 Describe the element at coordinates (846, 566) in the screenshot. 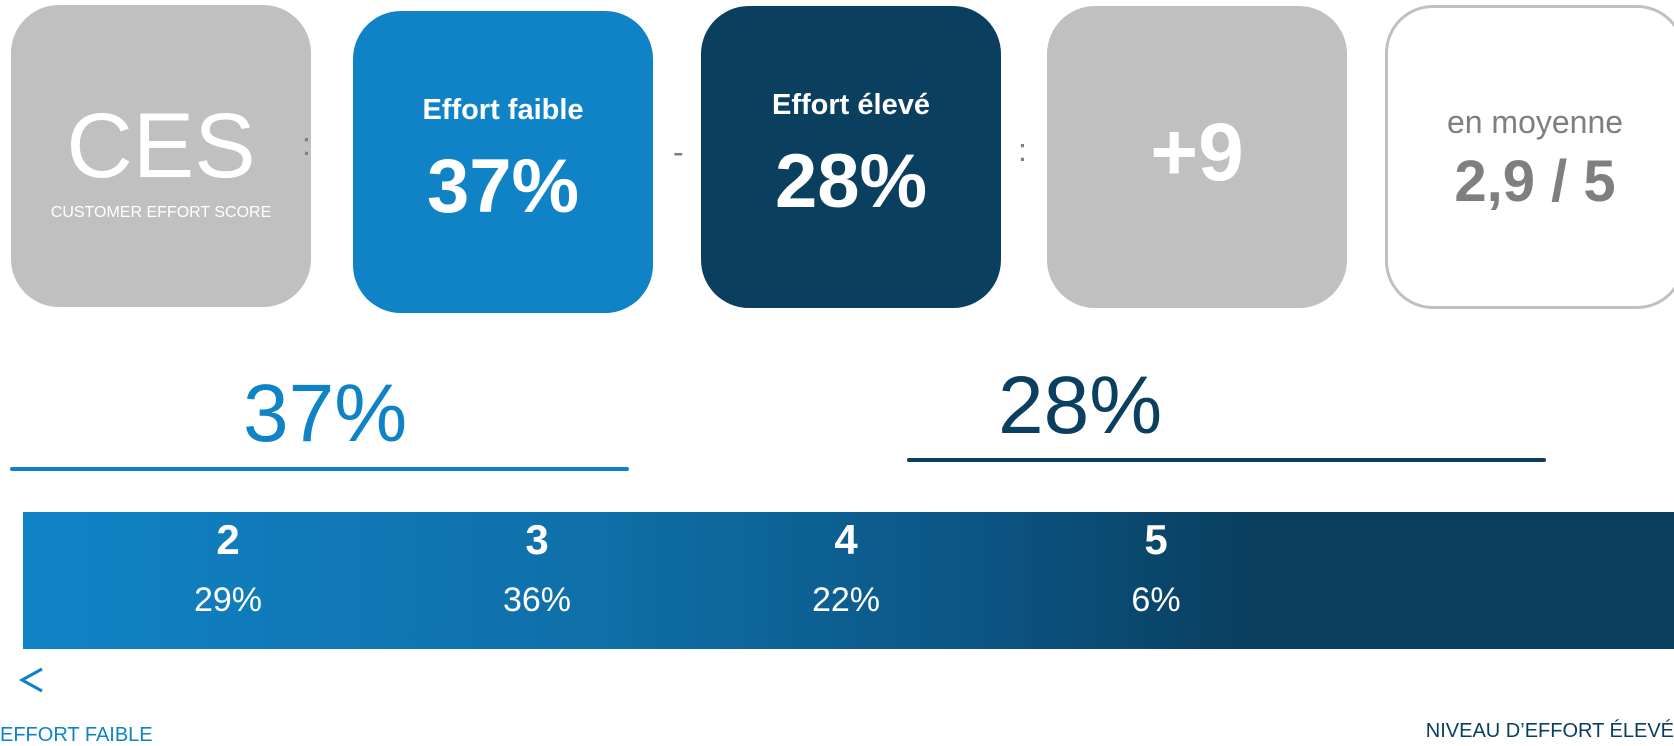

I see `scale-level-4: 4 22%` at that location.